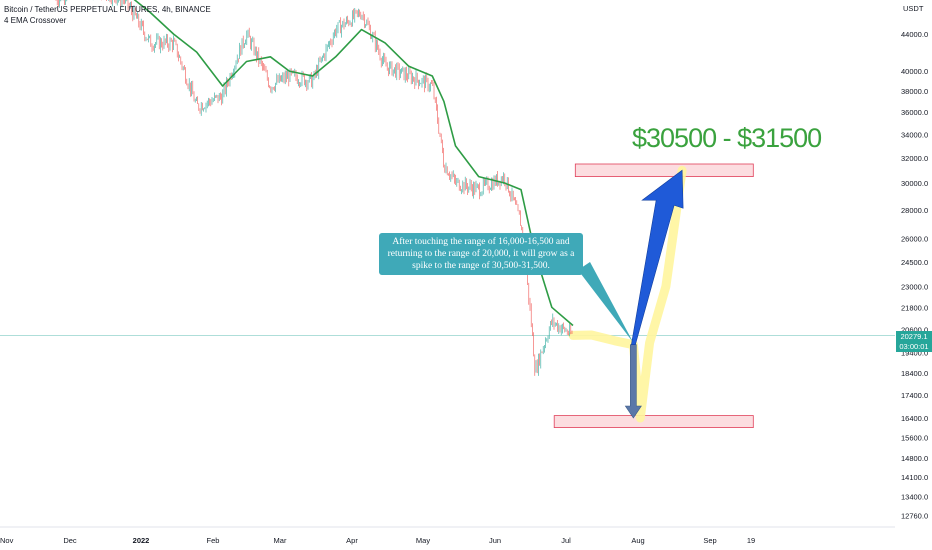 Image resolution: width=932 pixels, height=550 pixels. I want to click on down-arrow, so click(633, 381).